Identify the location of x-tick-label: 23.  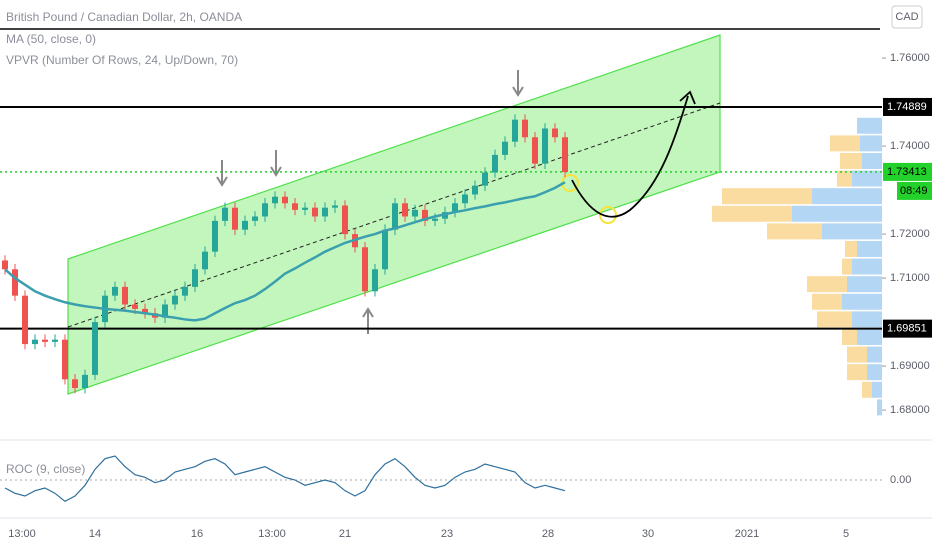
(447, 534).